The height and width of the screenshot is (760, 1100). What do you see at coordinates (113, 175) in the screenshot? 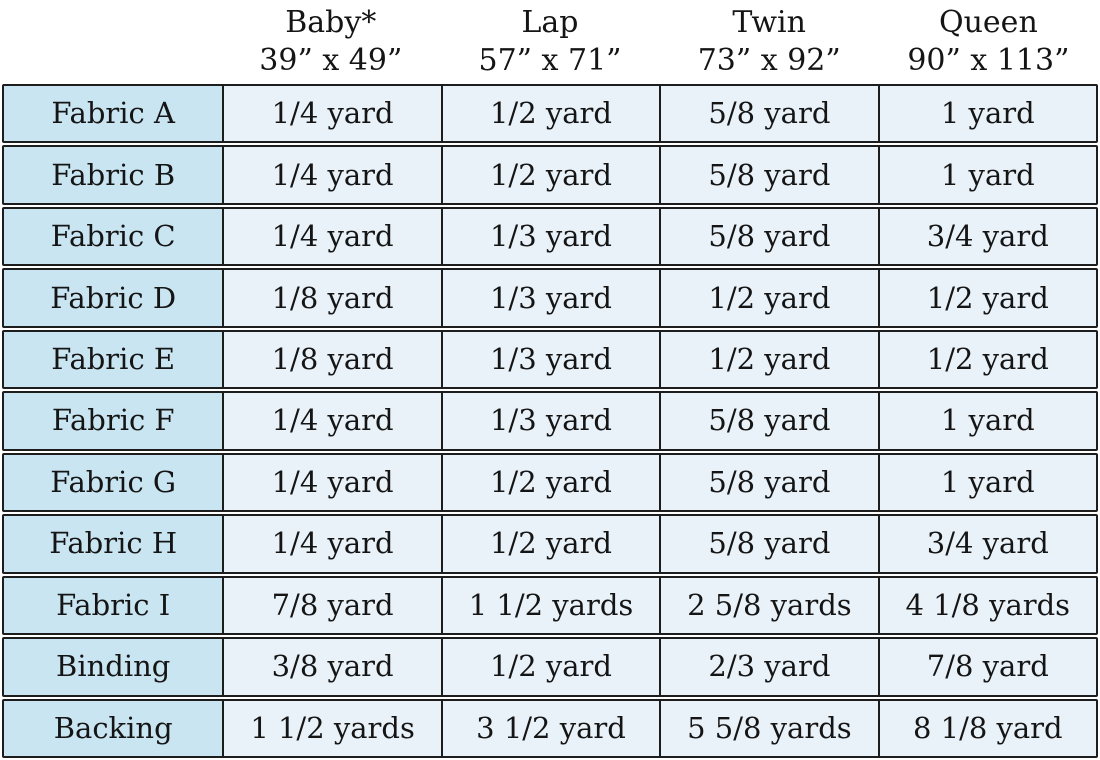
I see `row-label-cell: Fabric B` at bounding box center [113, 175].